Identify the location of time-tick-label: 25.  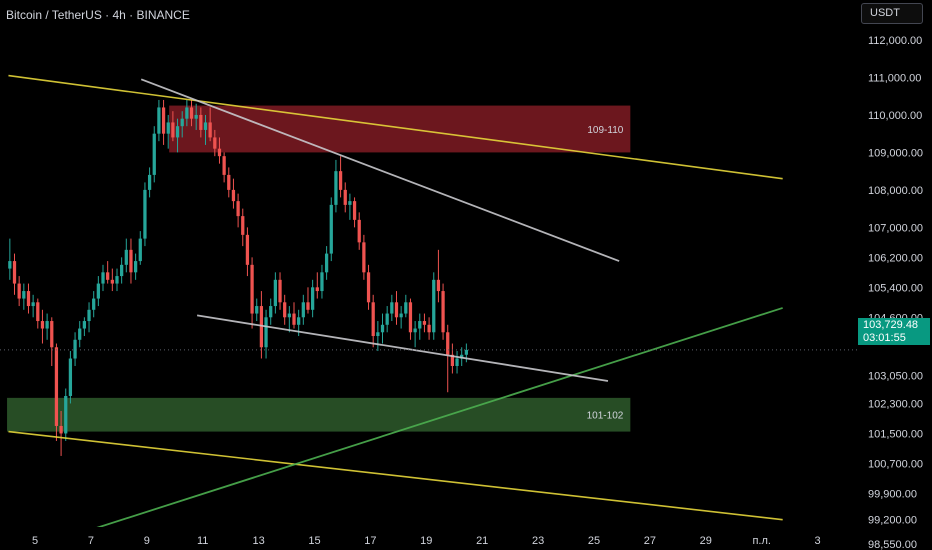
(594, 541).